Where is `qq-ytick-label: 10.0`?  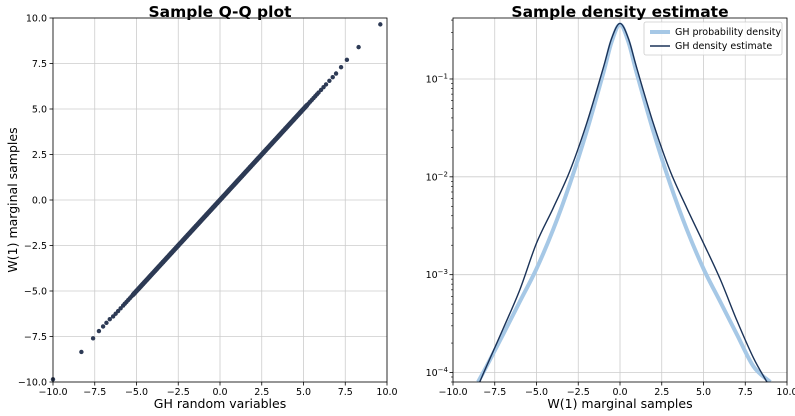
qq-ytick-label: 10.0 is located at coordinates (36, 19).